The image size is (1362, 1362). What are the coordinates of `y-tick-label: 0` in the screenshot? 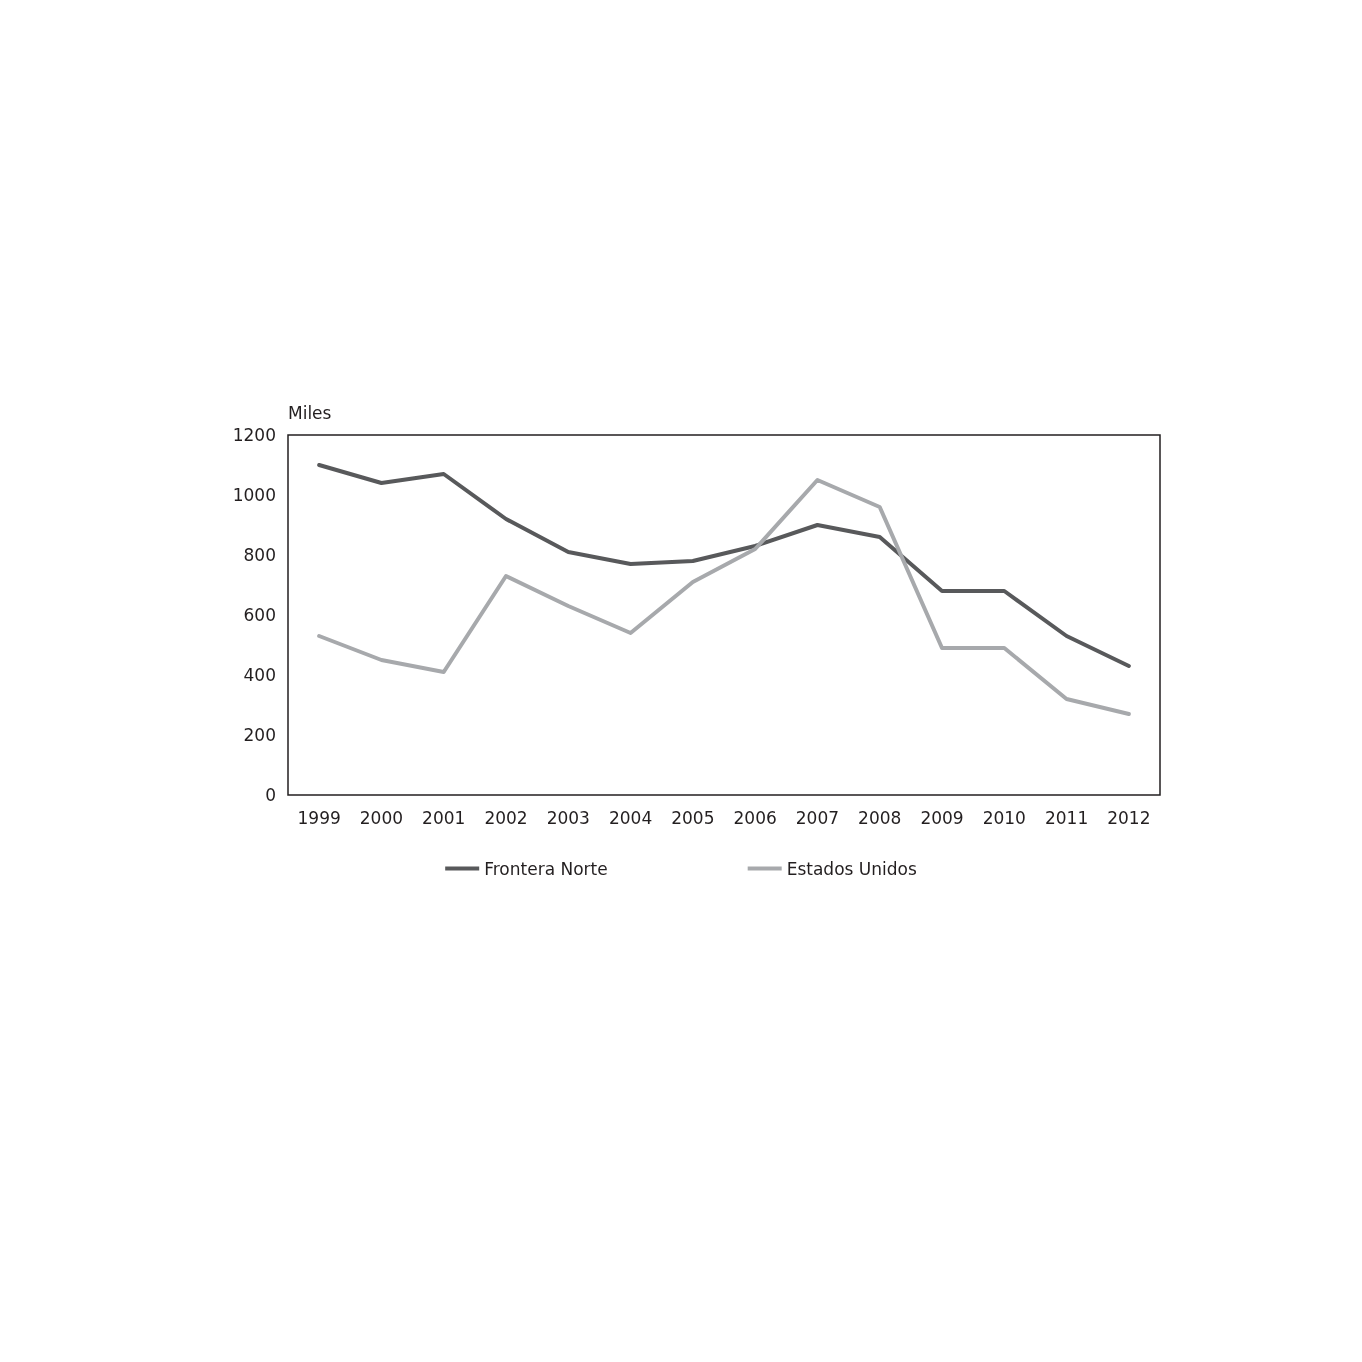 It's located at (270, 795).